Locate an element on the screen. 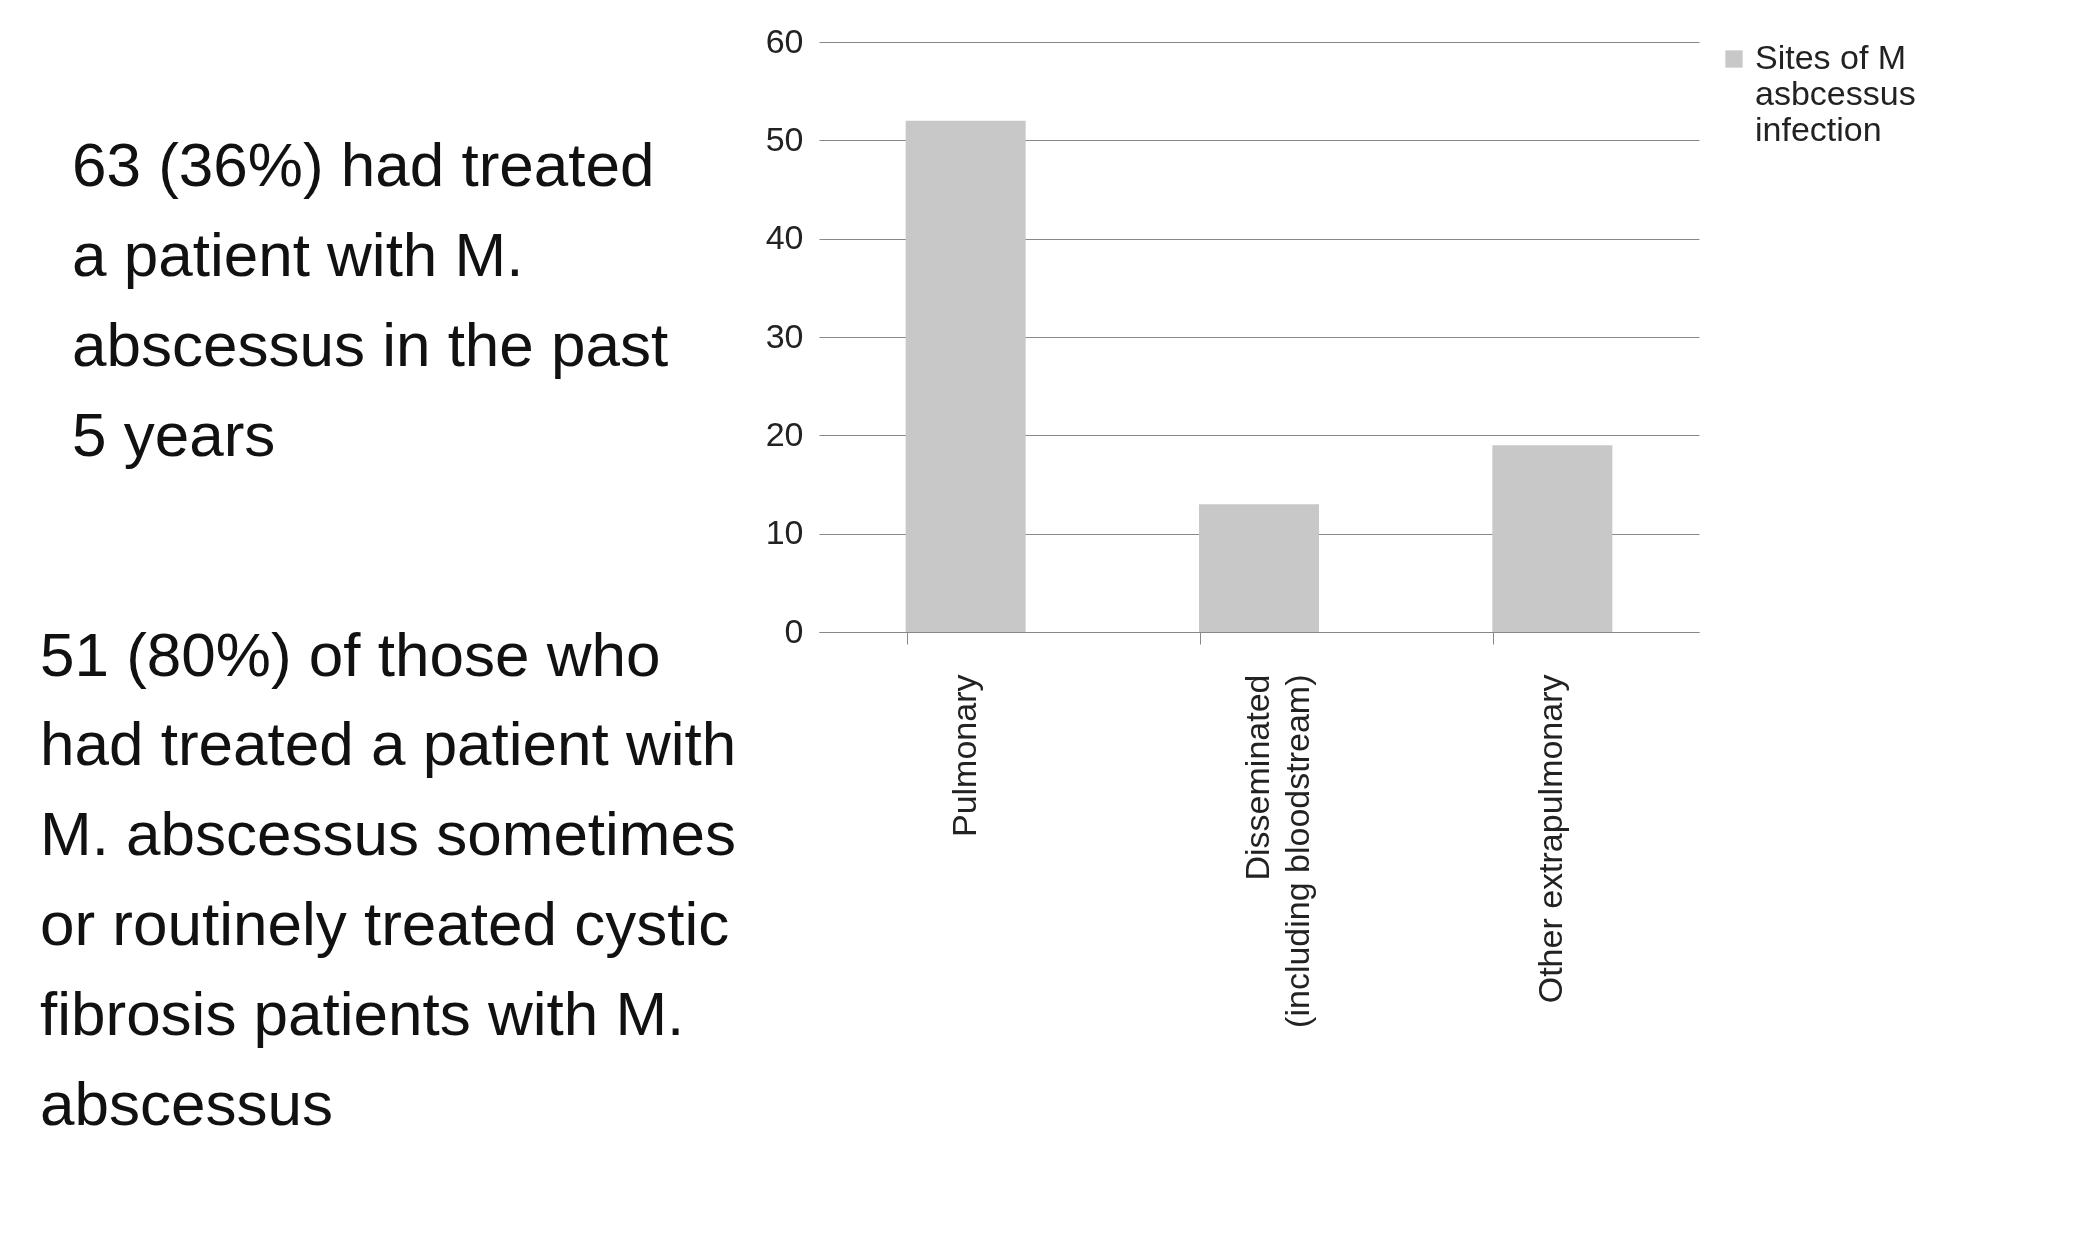  y-tick-label: 0 is located at coordinates (794, 630).